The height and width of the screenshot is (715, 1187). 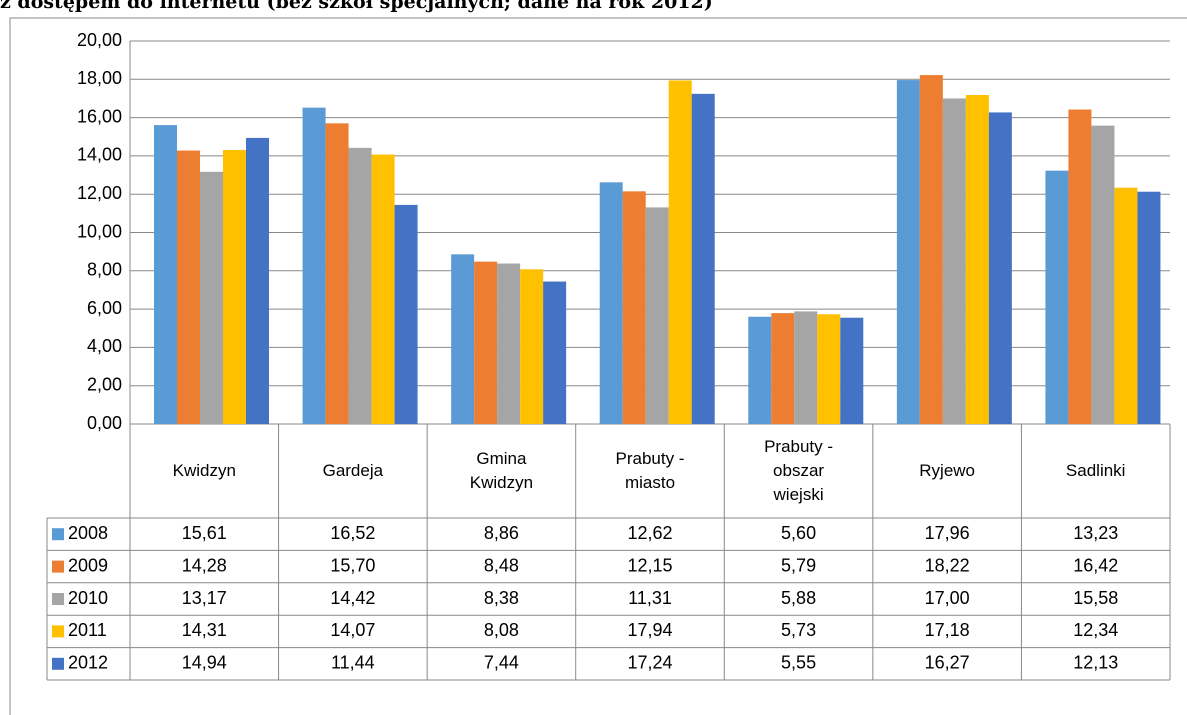 I want to click on table-value: 14,42, so click(x=352, y=598).